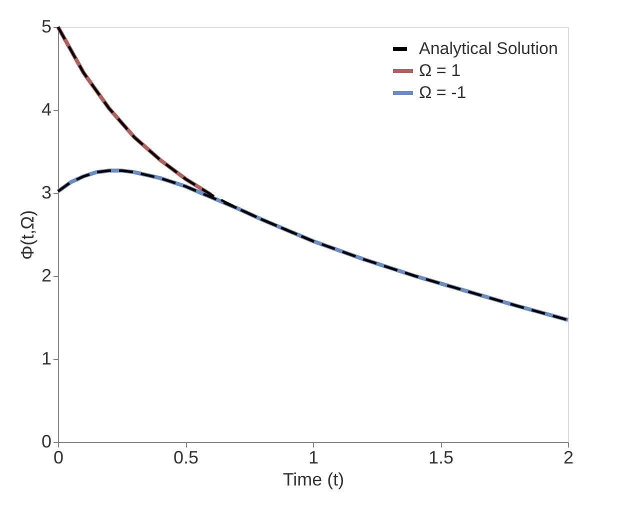  I want to click on y-tick-label: 0, so click(46, 442).